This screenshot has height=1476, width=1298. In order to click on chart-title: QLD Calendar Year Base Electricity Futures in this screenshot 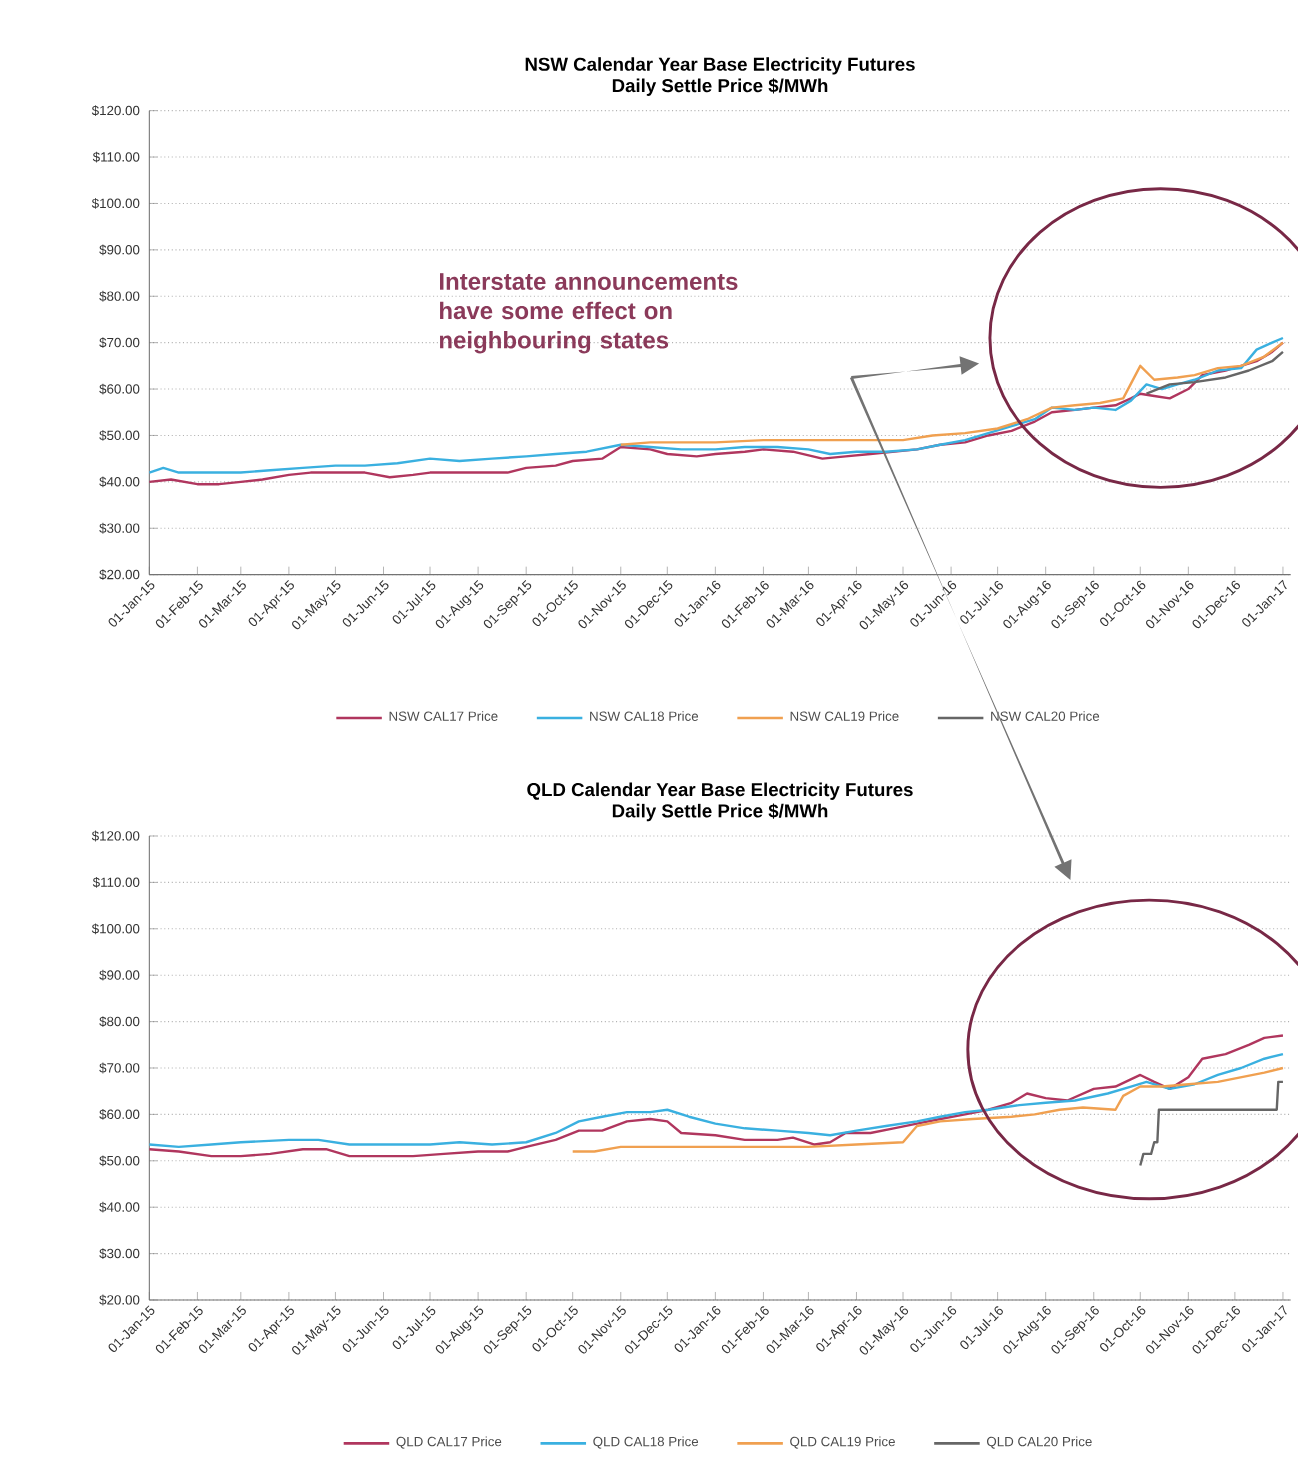, I will do `click(720, 791)`.